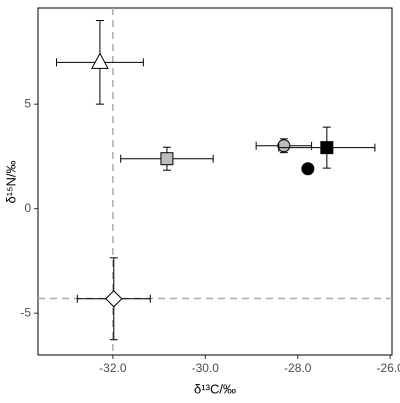  I want to click on y-tick-label: 0, so click(27, 208).